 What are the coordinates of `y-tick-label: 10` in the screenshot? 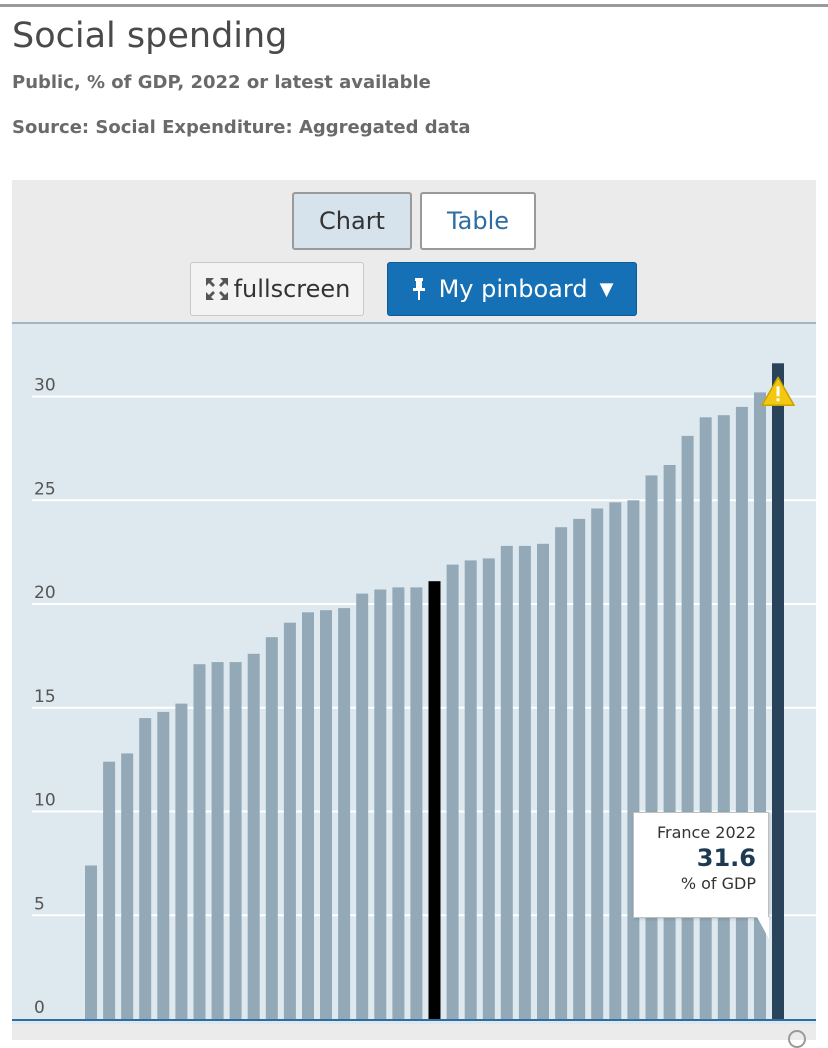 It's located at (45, 801).